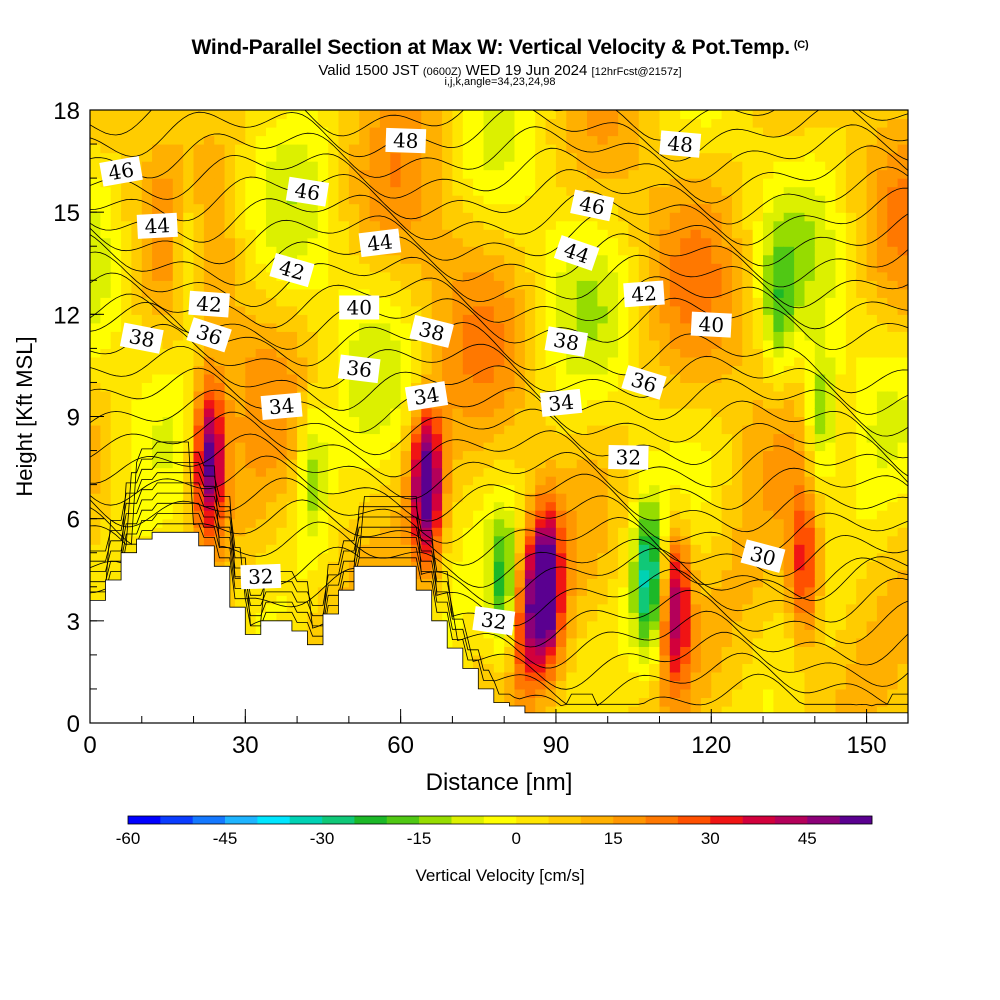 The height and width of the screenshot is (1000, 1000). What do you see at coordinates (66, 111) in the screenshot?
I see `y-tick-label: 18` at bounding box center [66, 111].